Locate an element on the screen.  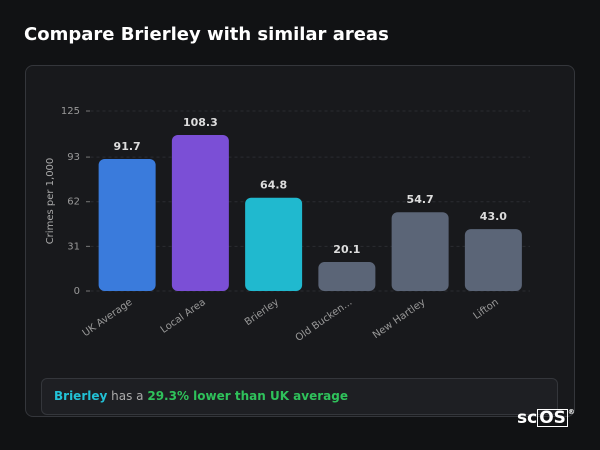
info-highlight: 29.3% lower than UK average is located at coordinates (247, 396).